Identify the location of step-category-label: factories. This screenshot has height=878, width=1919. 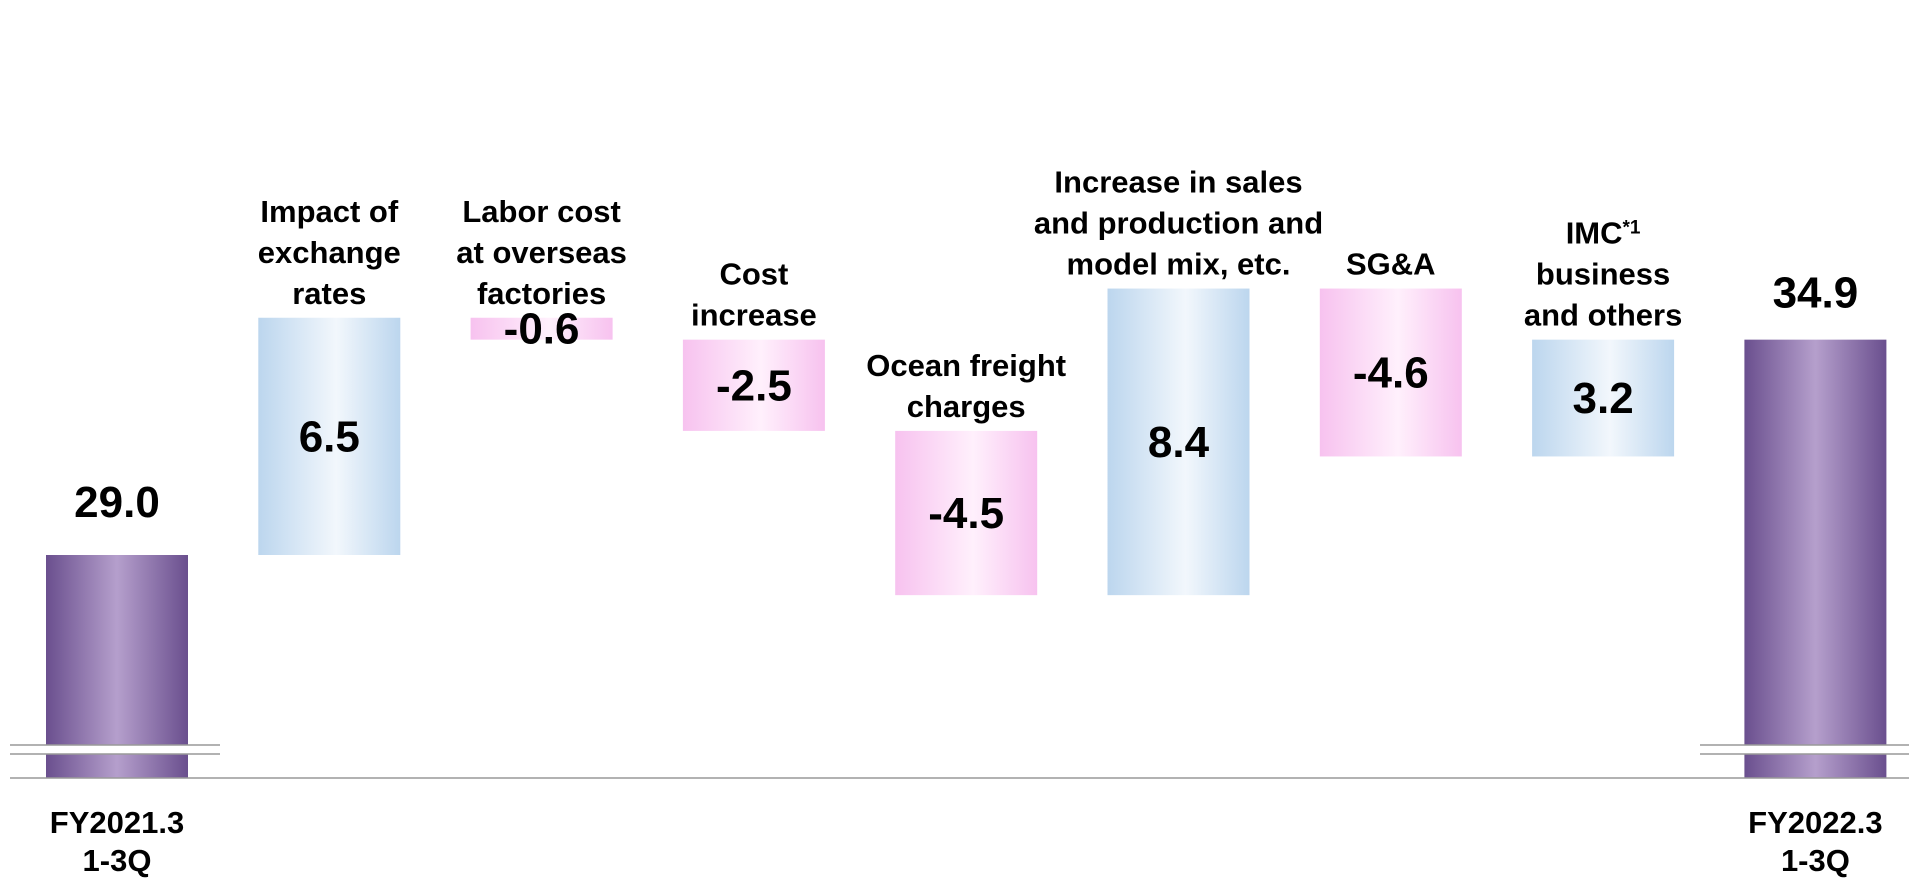
(541, 293).